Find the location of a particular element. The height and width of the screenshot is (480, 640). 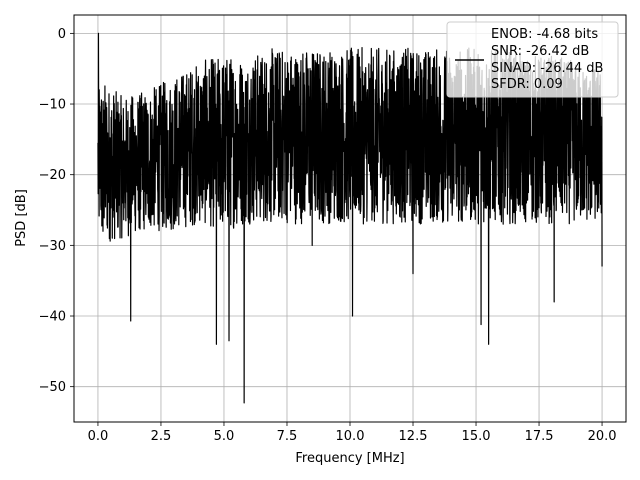

legend-entry: SINAD: -26.44 dB is located at coordinates (547, 68).